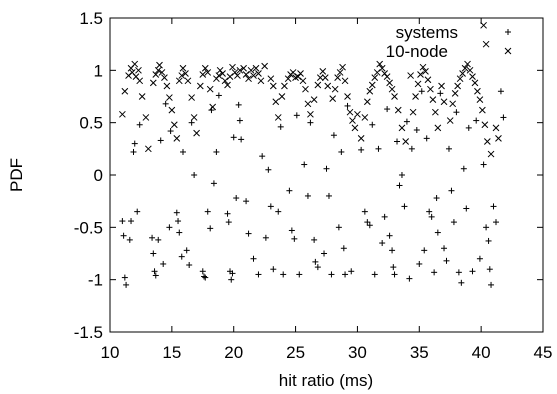 This screenshot has height=394, width=557. Describe the element at coordinates (88, 227) in the screenshot. I see `y-tick-label: -0.5` at that location.